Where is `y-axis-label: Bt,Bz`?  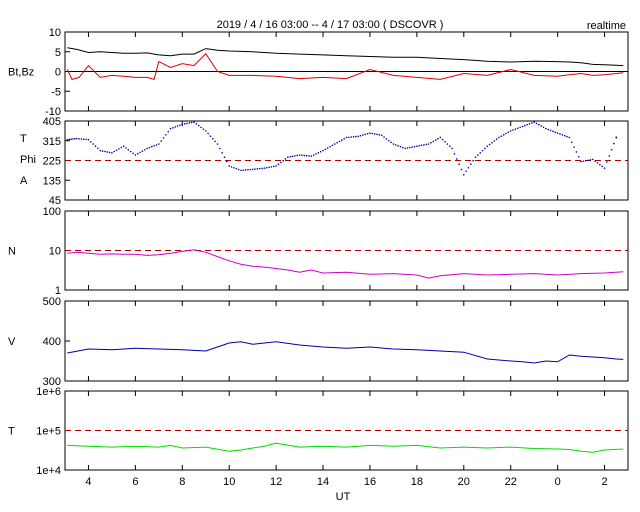 y-axis-label: Bt,Bz is located at coordinates (21, 73).